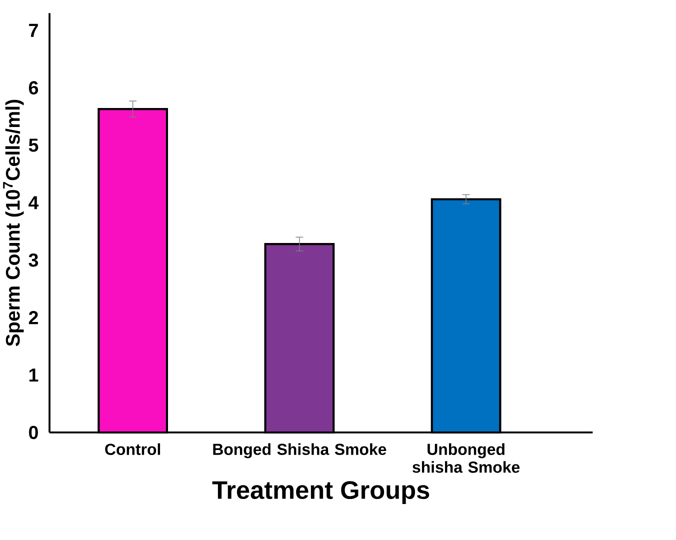 This screenshot has width=676, height=540. Describe the element at coordinates (466, 458) in the screenshot. I see `x-tick-label: Unbonged shisha Smoke` at that location.